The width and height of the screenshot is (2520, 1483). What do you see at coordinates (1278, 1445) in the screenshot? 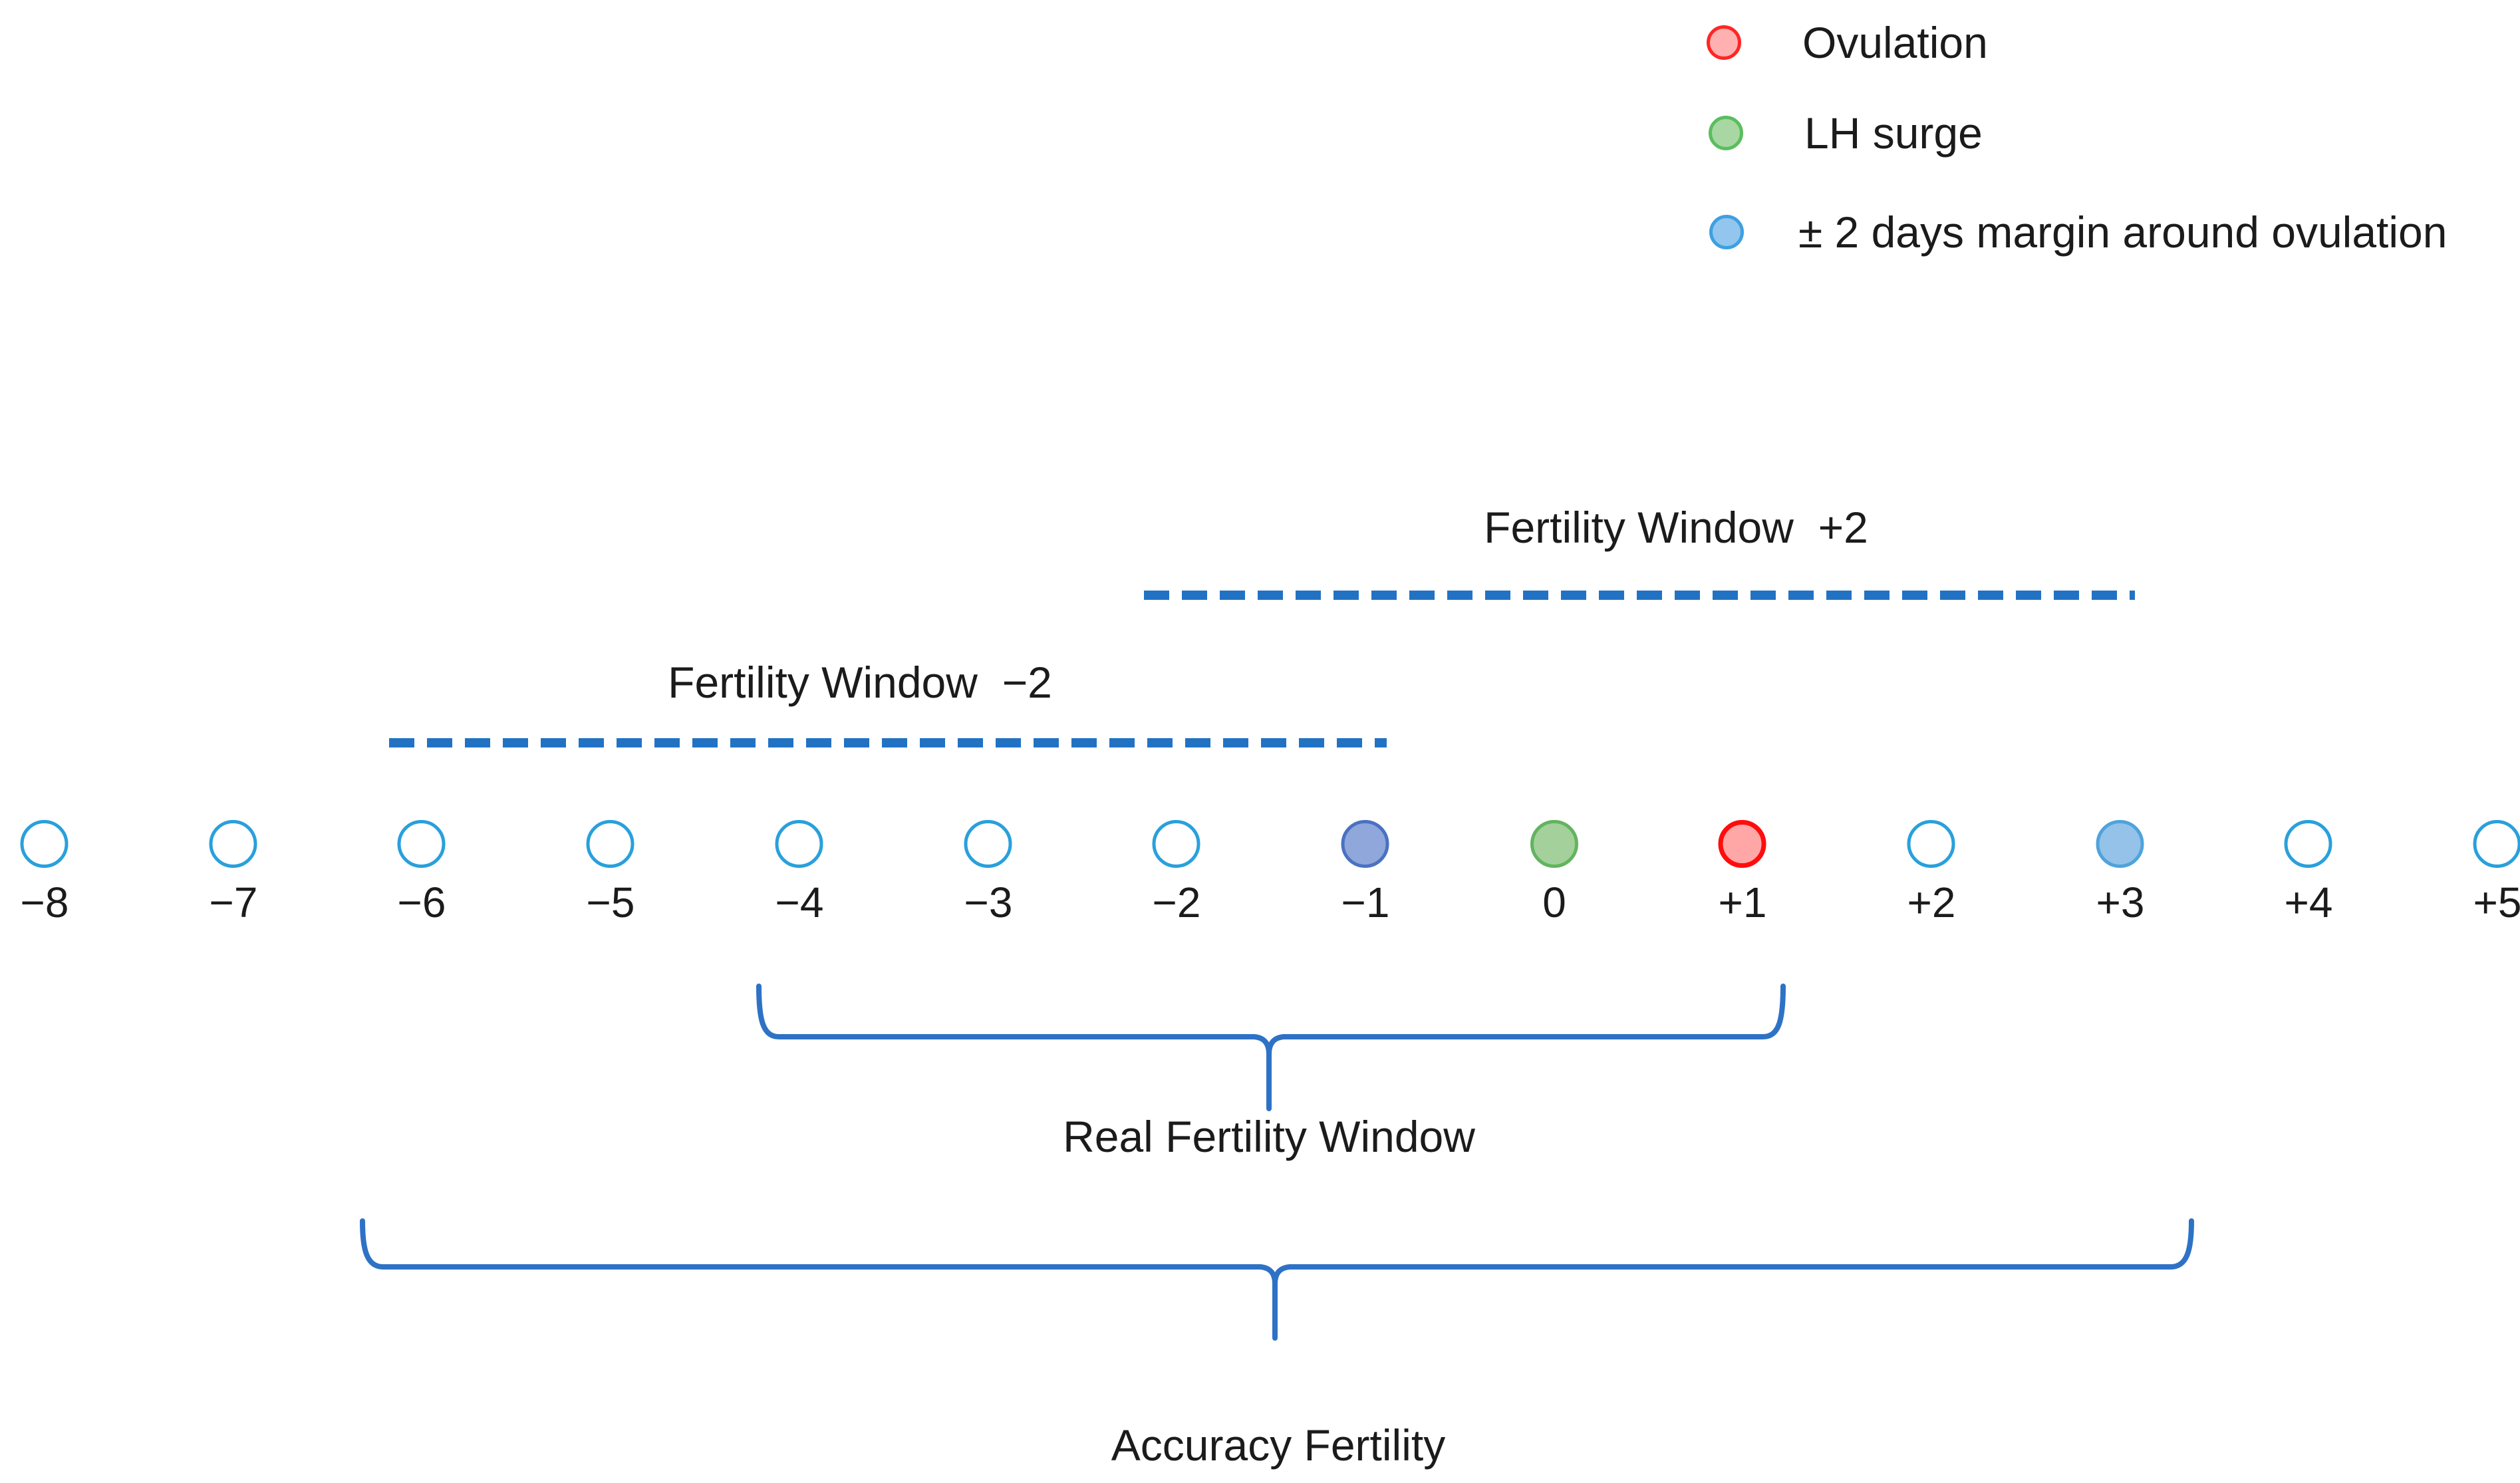
I see `accuracy-label-line1: Accuracy Fertility` at bounding box center [1278, 1445].